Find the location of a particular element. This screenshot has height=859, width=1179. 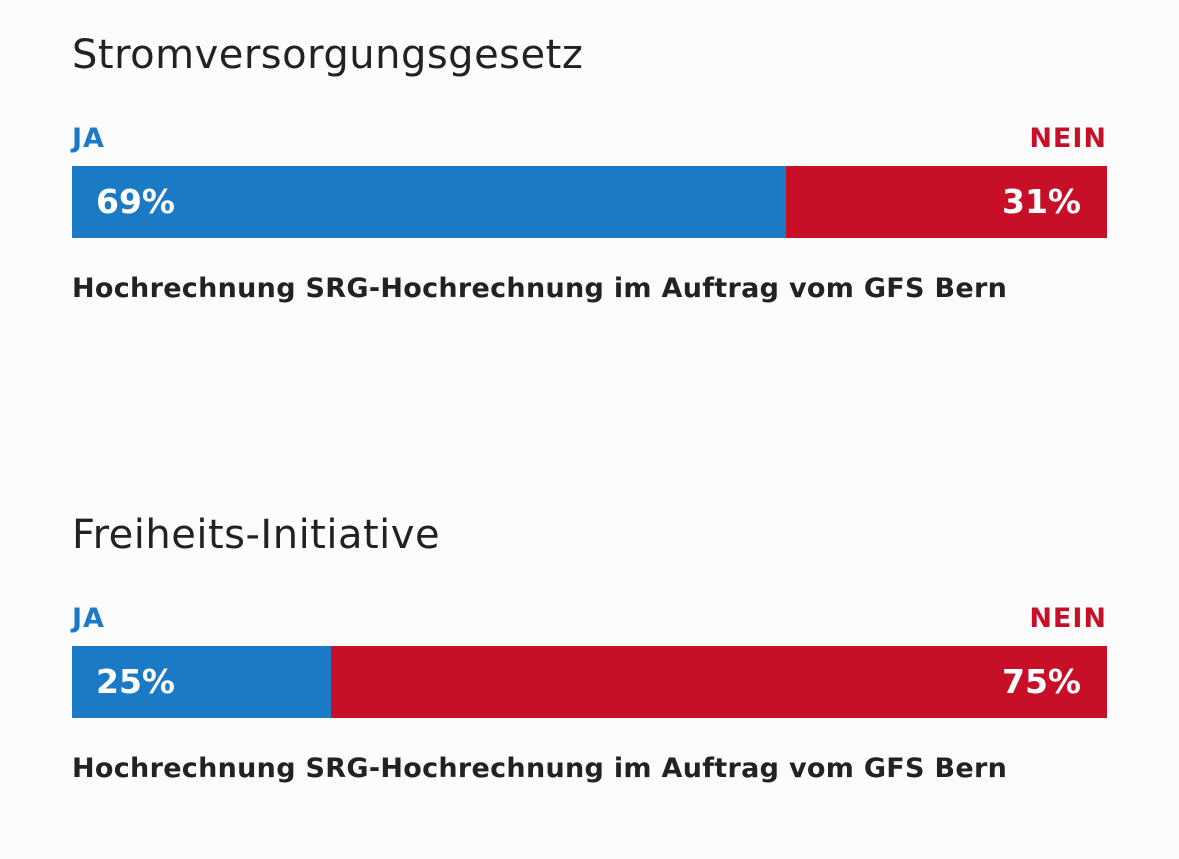

ja-percent-label: 69% is located at coordinates (135, 201).